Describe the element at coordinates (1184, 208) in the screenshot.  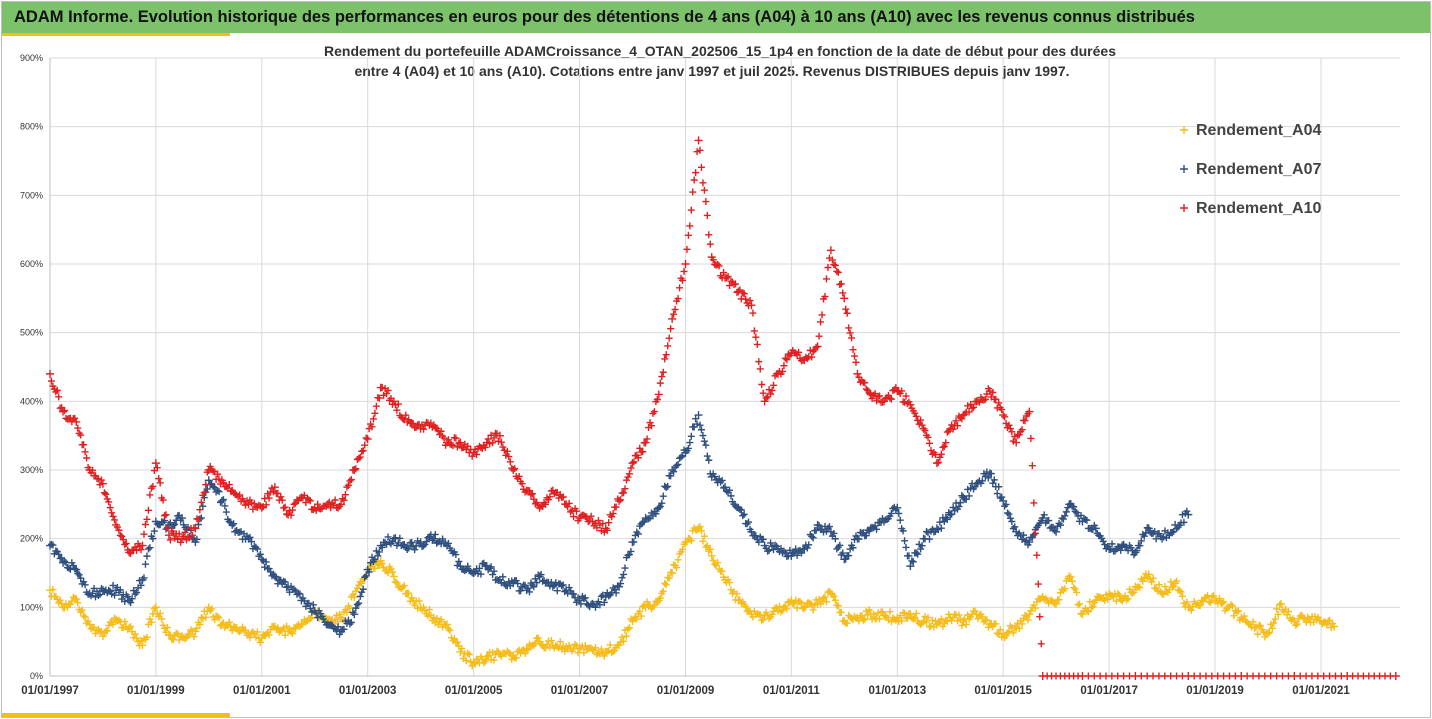
I see `legend-marker-Rendement_A10` at that location.